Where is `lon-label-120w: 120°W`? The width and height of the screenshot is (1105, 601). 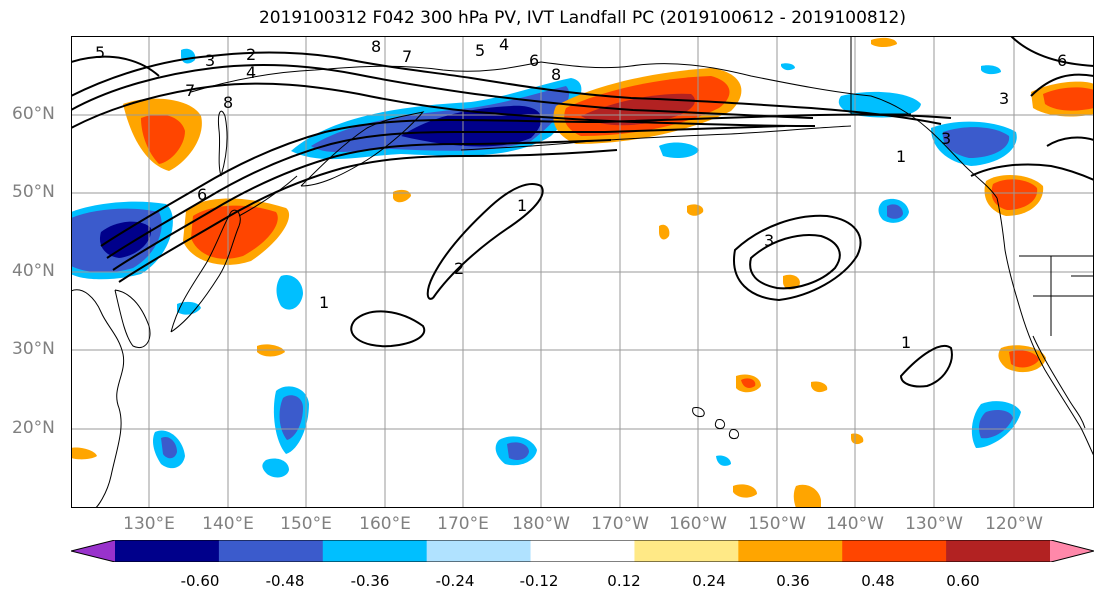
lon-label-120w: 120°W is located at coordinates (1014, 524).